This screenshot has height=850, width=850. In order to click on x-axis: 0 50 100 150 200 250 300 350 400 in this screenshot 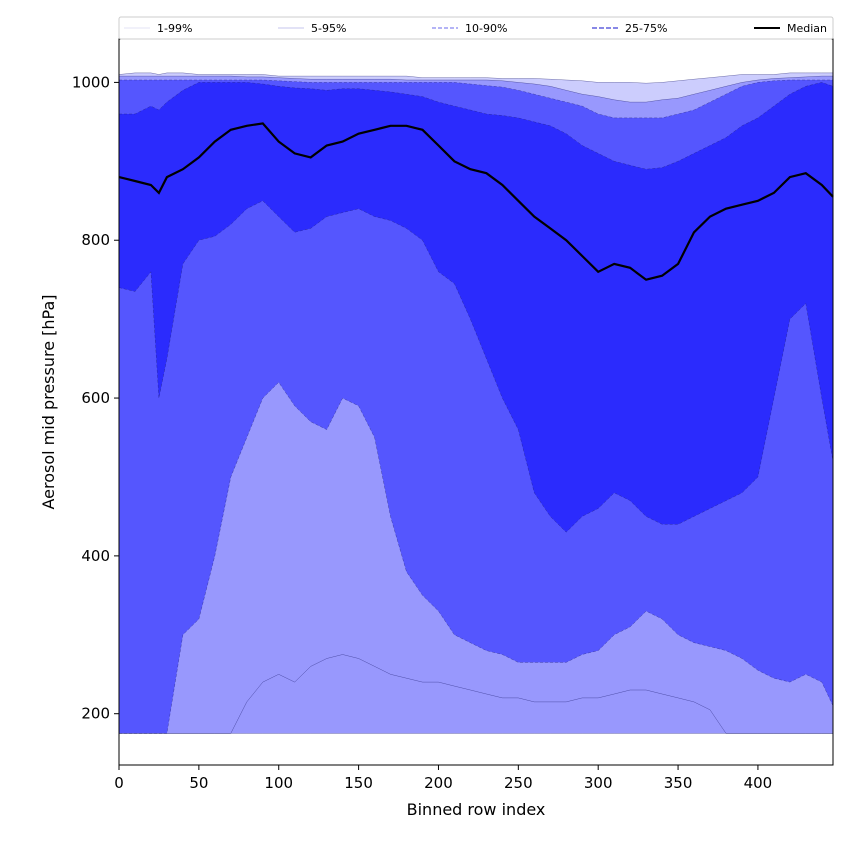, I will do `click(443, 778)`.